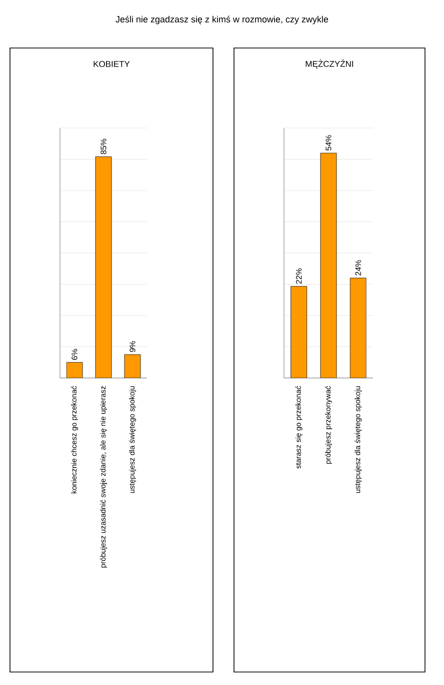  Describe the element at coordinates (329, 142) in the screenshot. I see `data-label: 54%` at that location.